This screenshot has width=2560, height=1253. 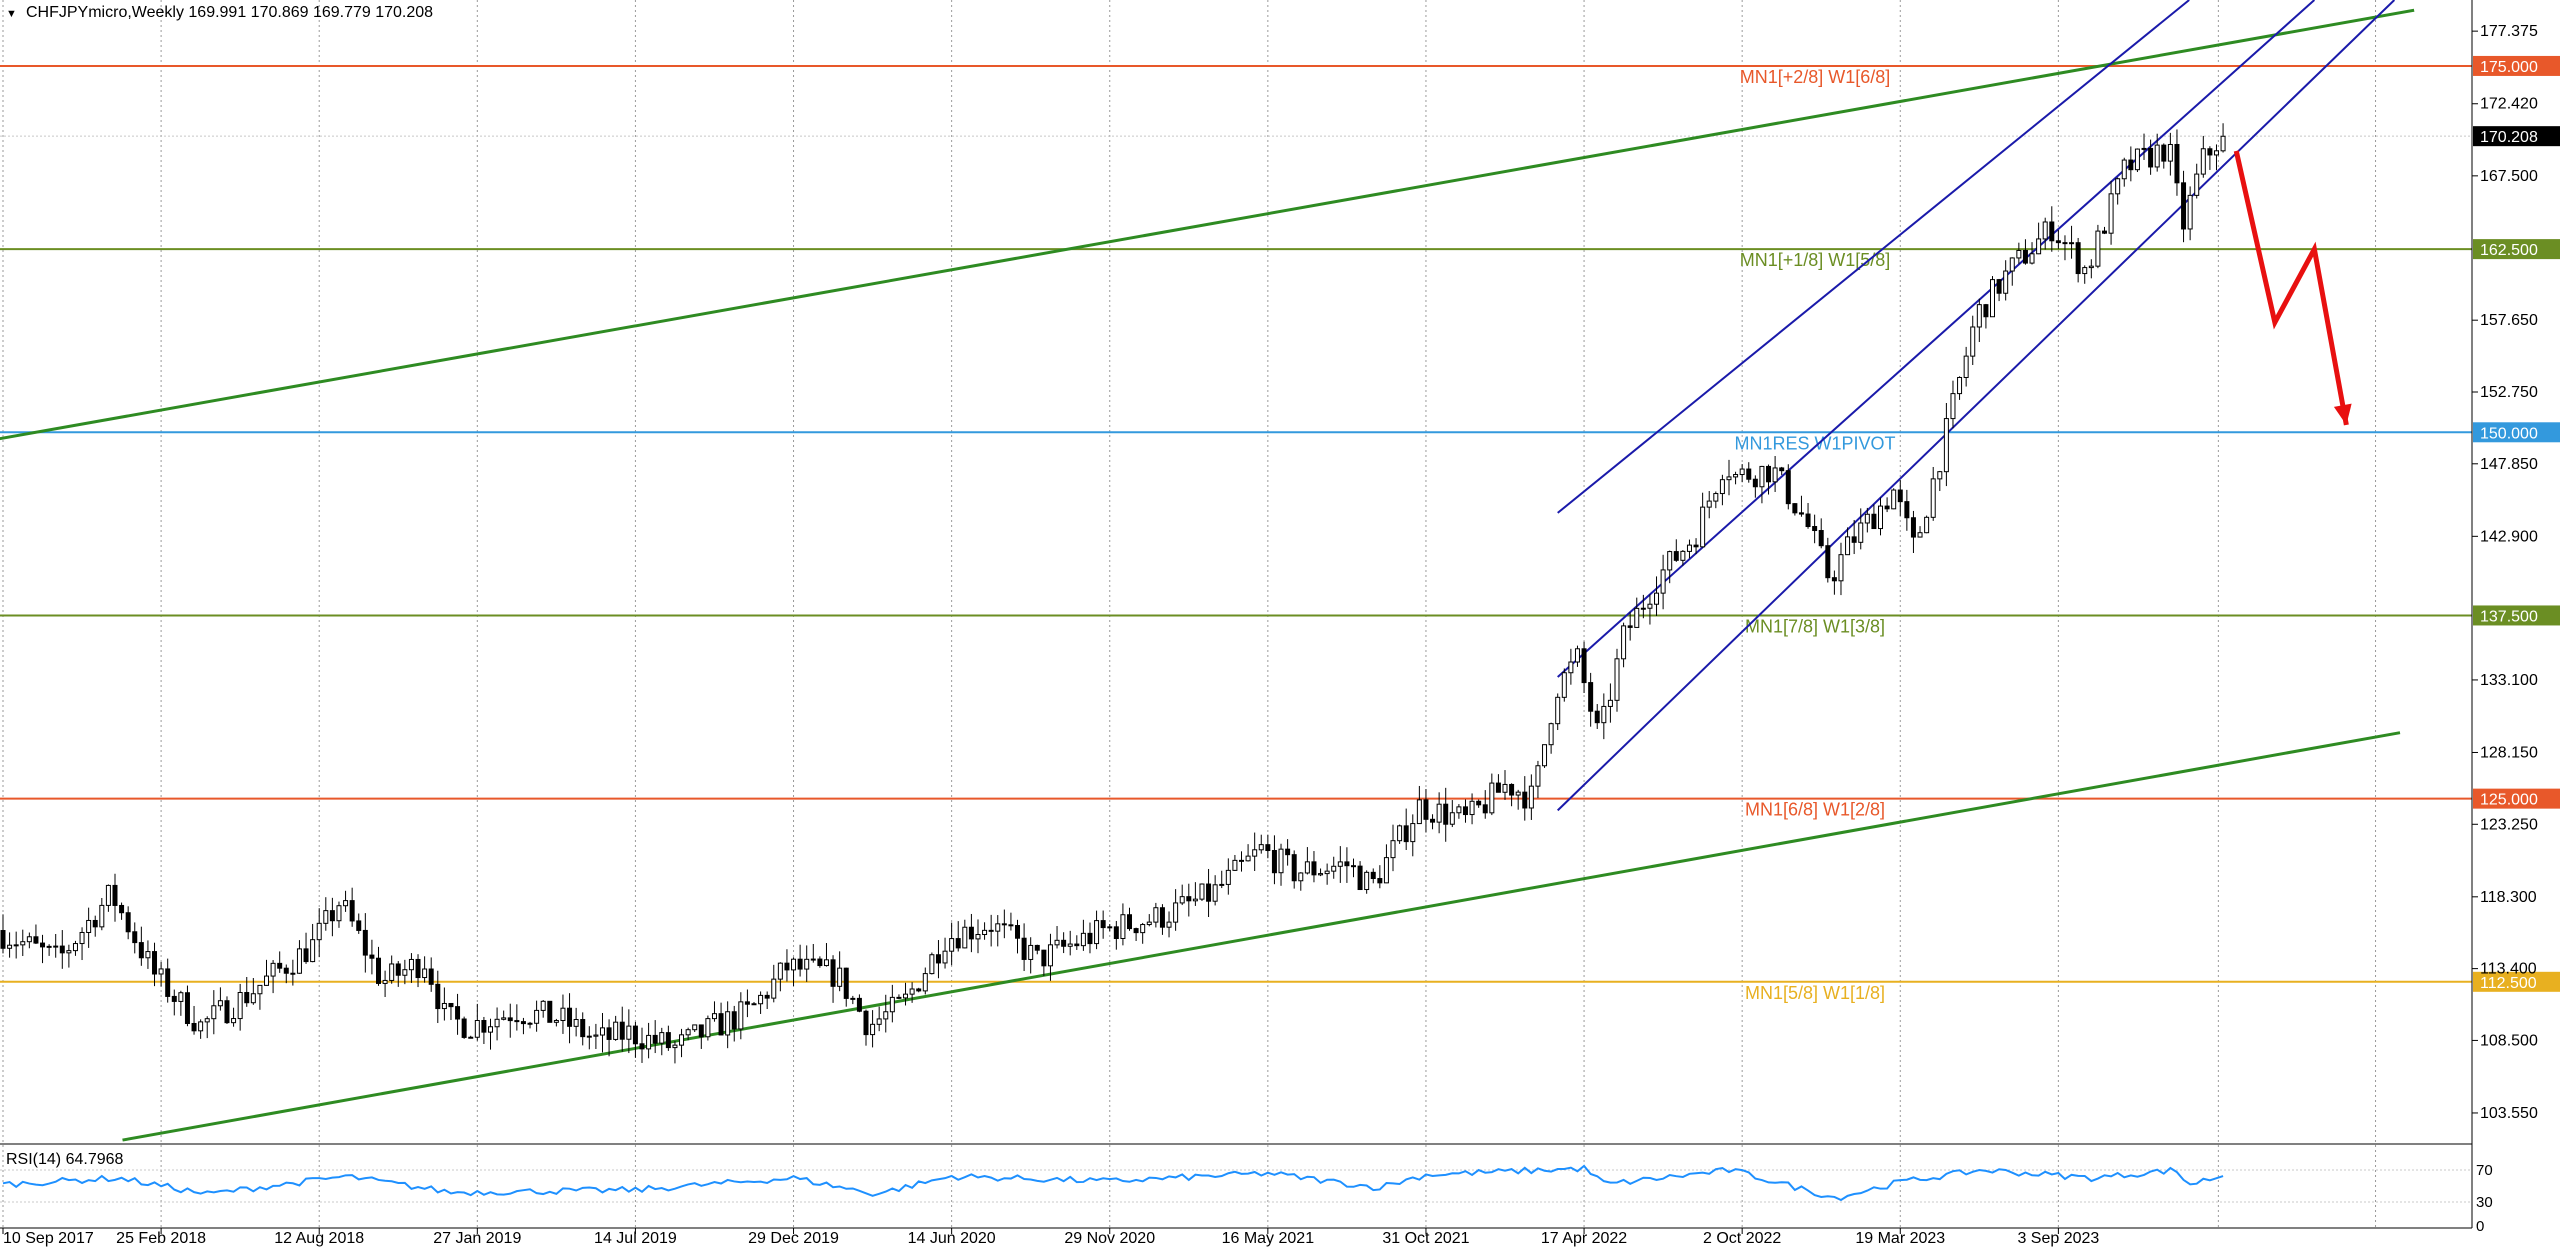 What do you see at coordinates (48, 1238) in the screenshot?
I see `time-axis-label: 10 Sep 2017` at bounding box center [48, 1238].